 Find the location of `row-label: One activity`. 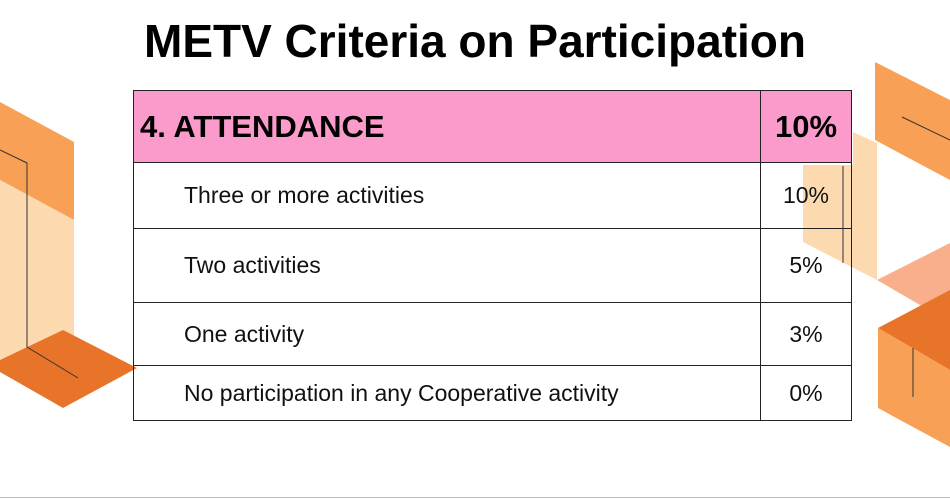

row-label: One activity is located at coordinates (447, 334).